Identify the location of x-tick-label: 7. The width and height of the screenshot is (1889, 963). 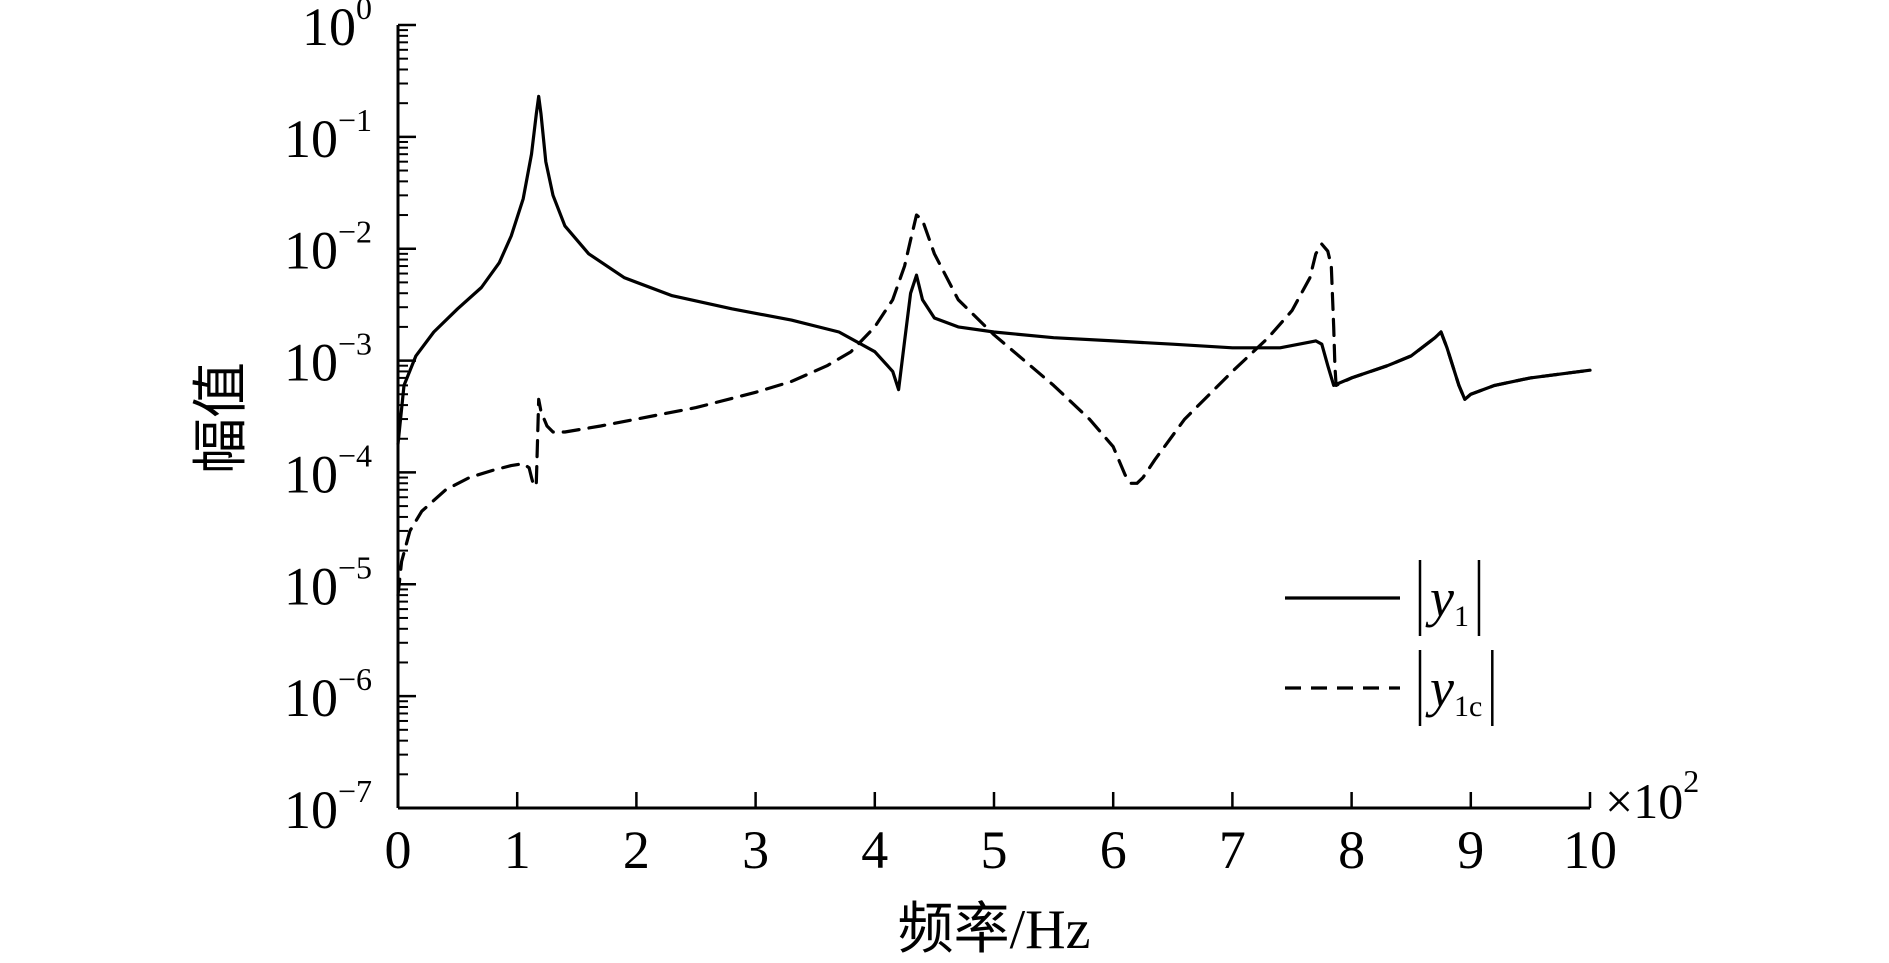
(1232, 850).